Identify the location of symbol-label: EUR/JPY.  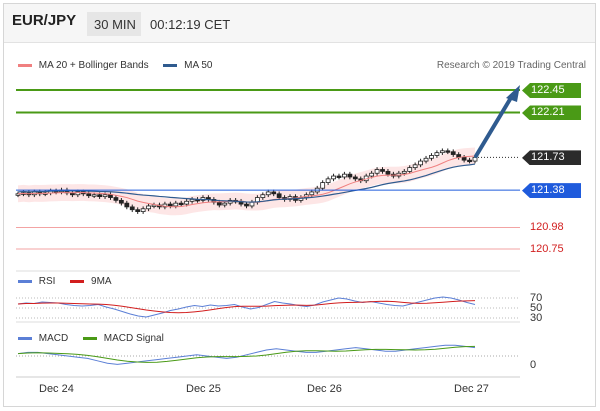
(44, 20).